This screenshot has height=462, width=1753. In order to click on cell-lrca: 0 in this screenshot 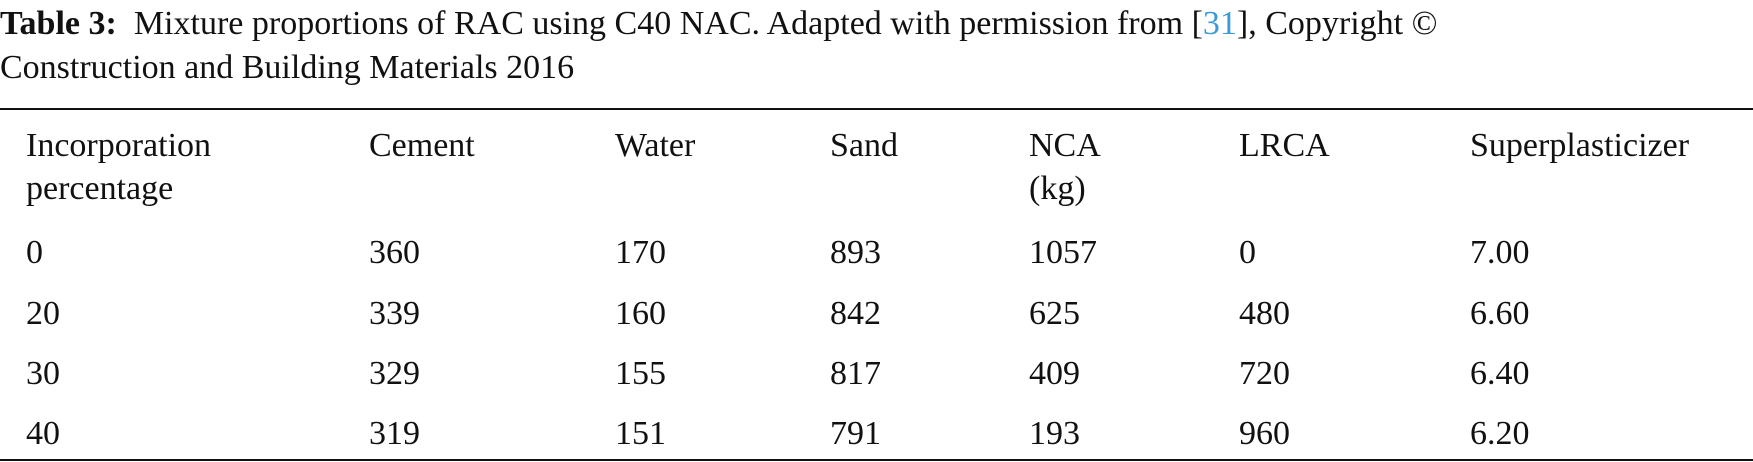, I will do `click(1247, 252)`.